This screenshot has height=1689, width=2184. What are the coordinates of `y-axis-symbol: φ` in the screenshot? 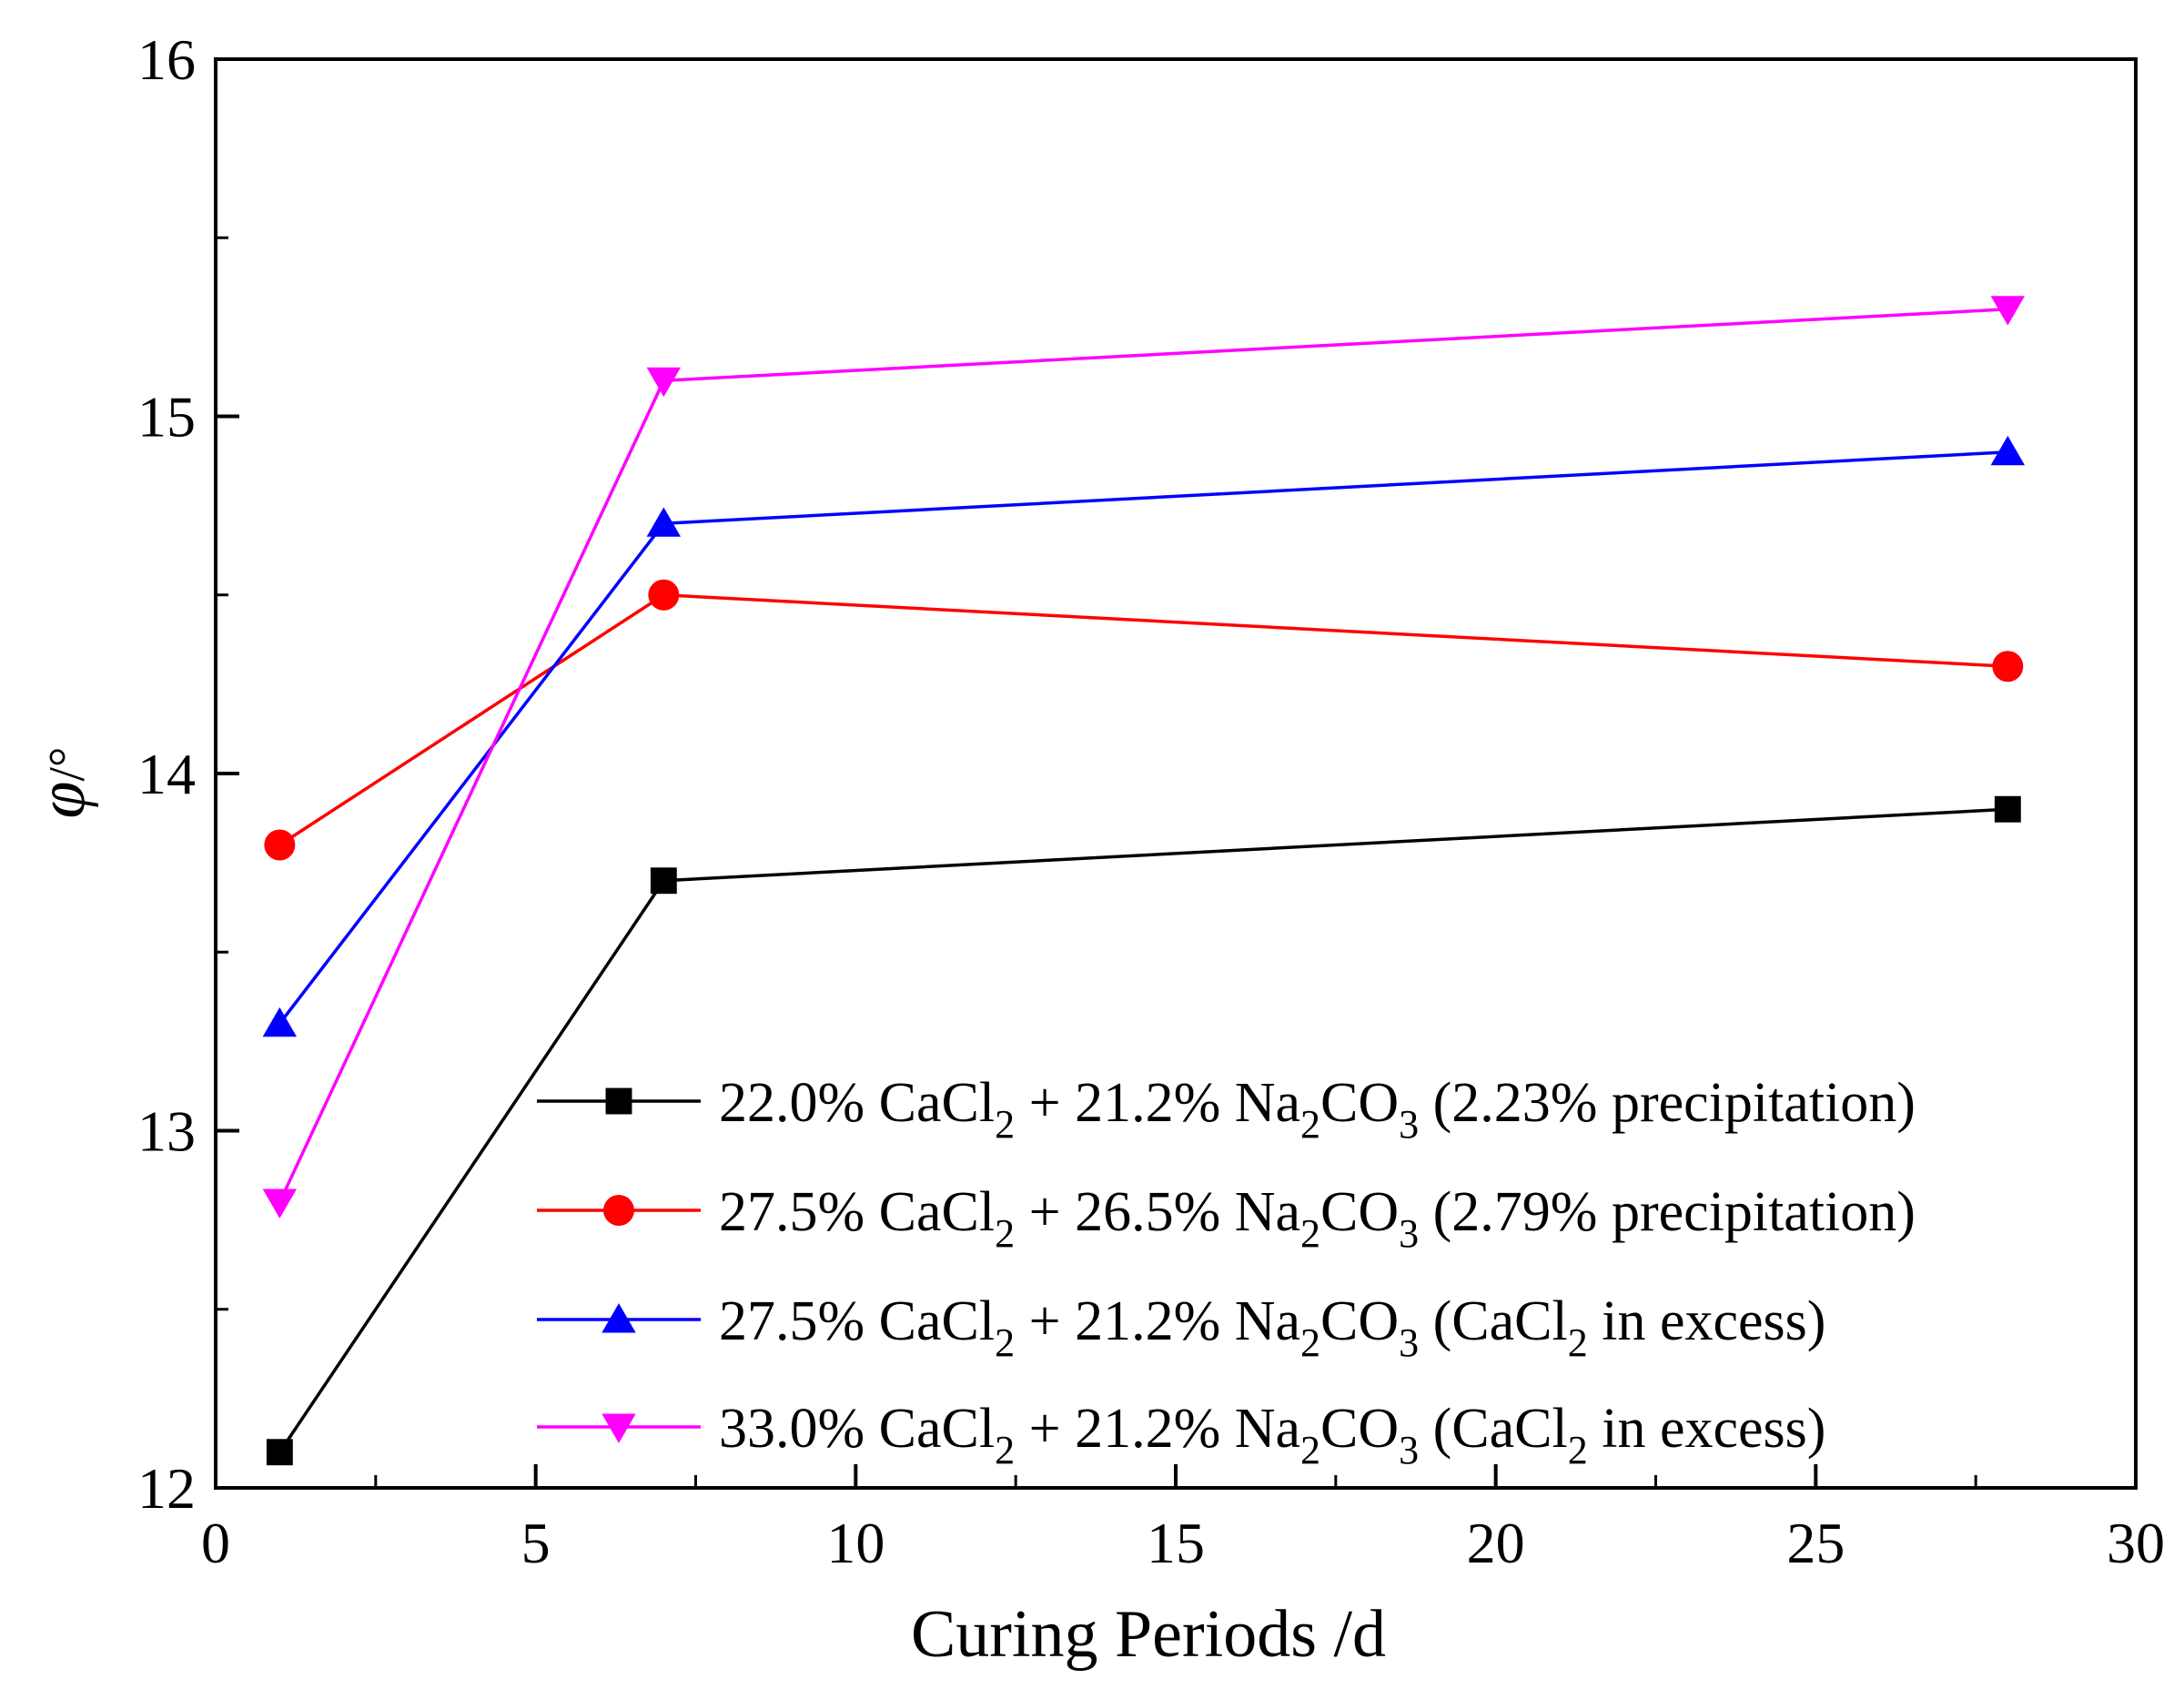 It's located at (62, 800).